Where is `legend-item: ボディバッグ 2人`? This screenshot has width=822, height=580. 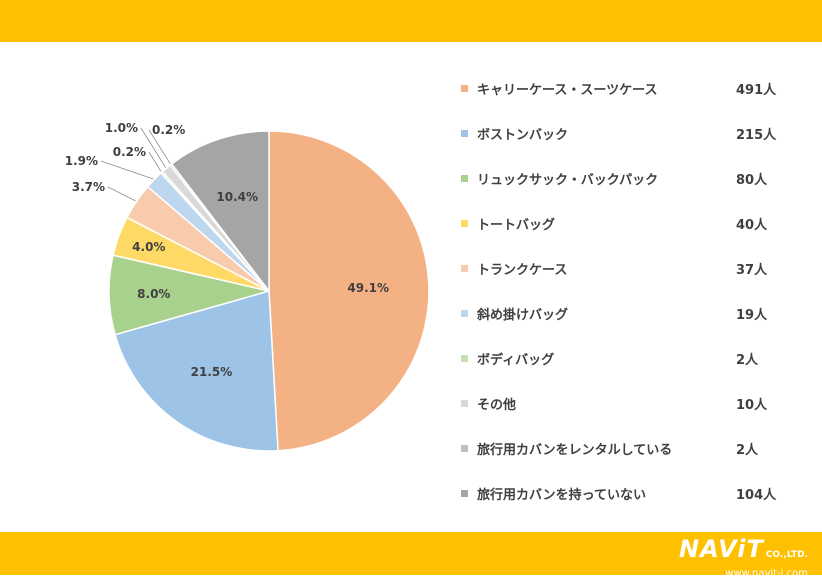
legend-item: ボディバッグ 2人 is located at coordinates (636, 359).